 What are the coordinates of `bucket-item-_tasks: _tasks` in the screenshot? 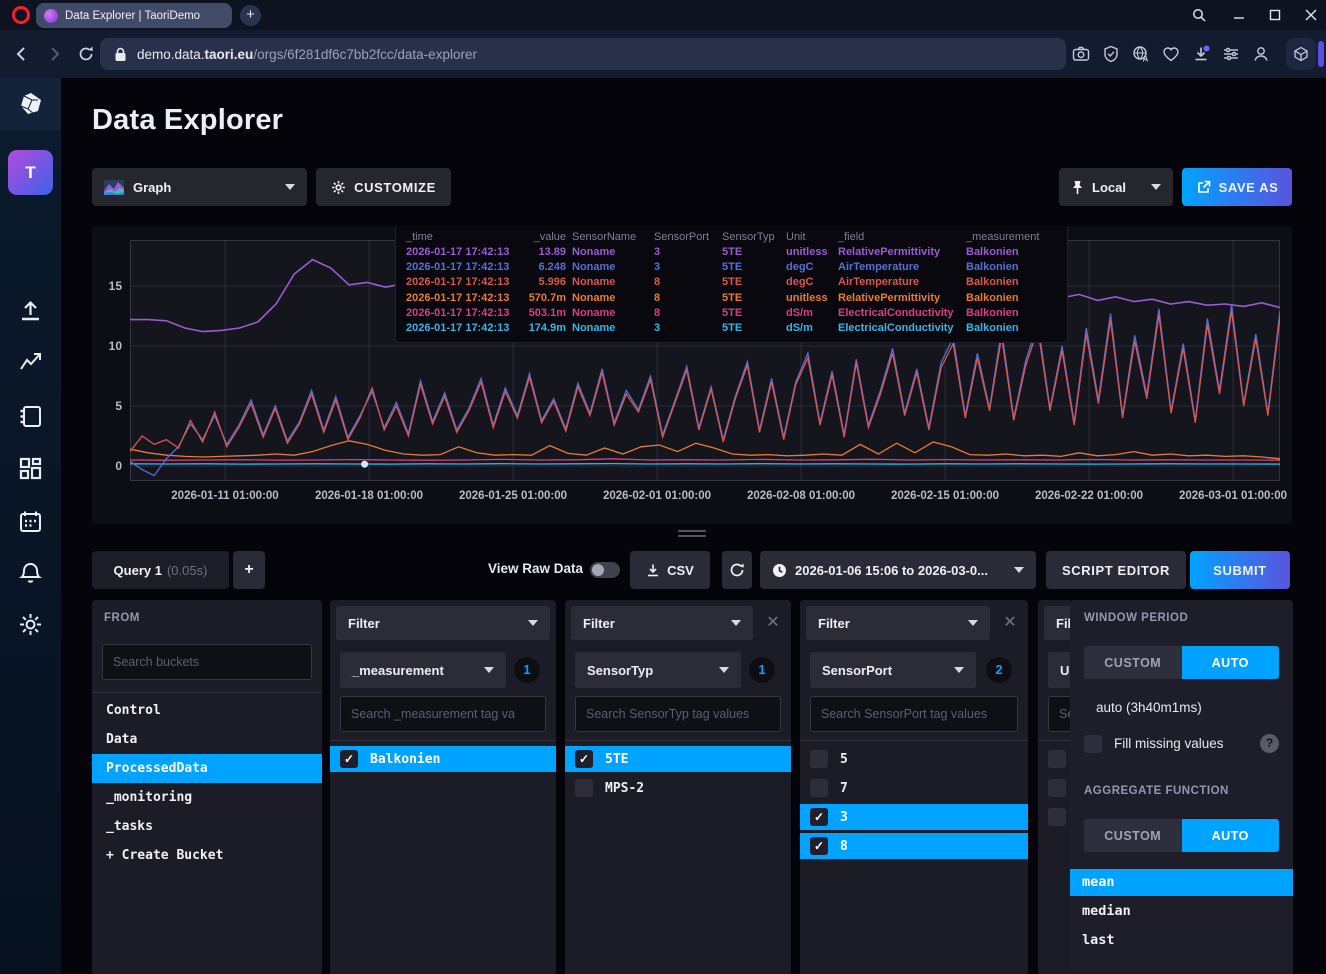 It's located at (129, 826).